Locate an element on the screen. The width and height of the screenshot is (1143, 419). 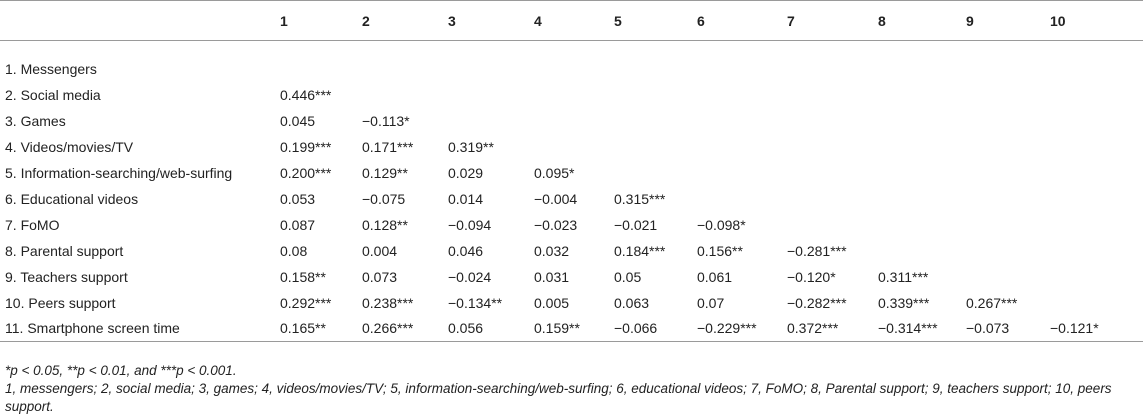
correlation-cell: −0.282*** is located at coordinates (817, 302).